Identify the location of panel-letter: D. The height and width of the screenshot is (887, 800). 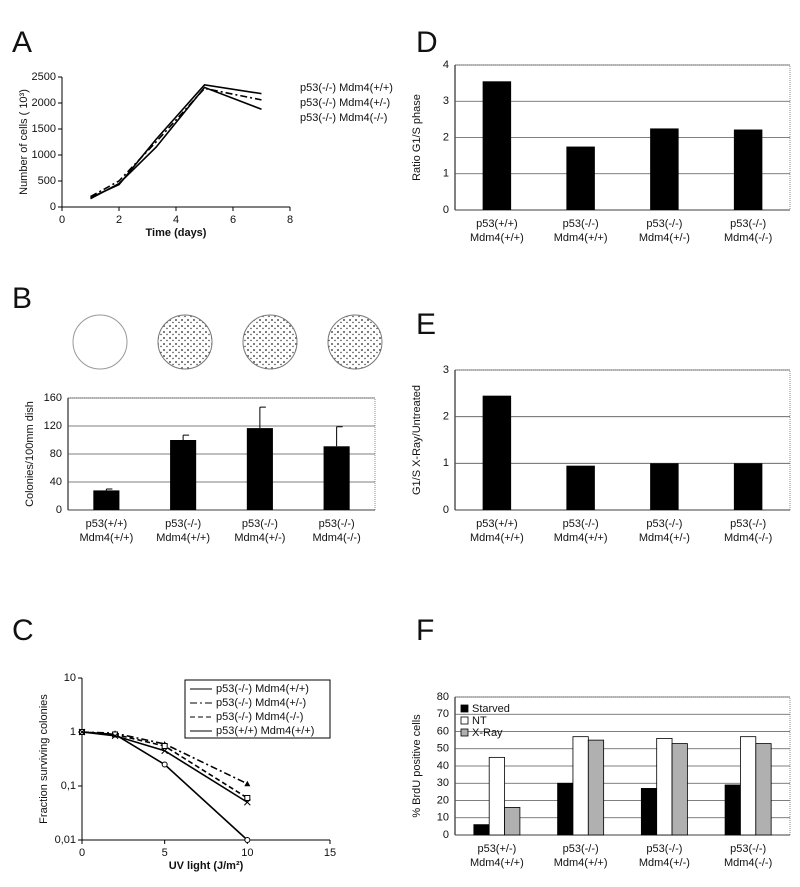
(427, 42).